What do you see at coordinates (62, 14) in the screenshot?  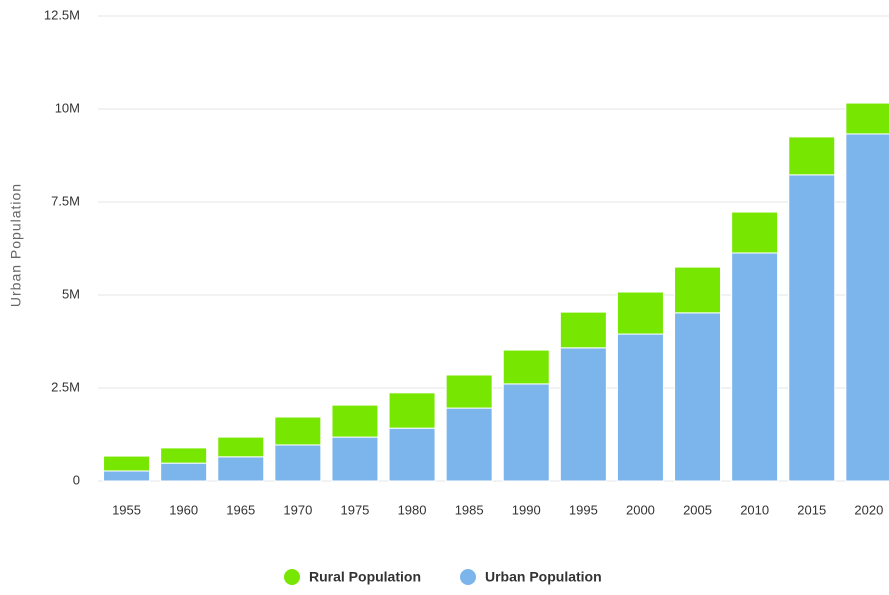 I see `y-tick-label: 12.5M` at bounding box center [62, 14].